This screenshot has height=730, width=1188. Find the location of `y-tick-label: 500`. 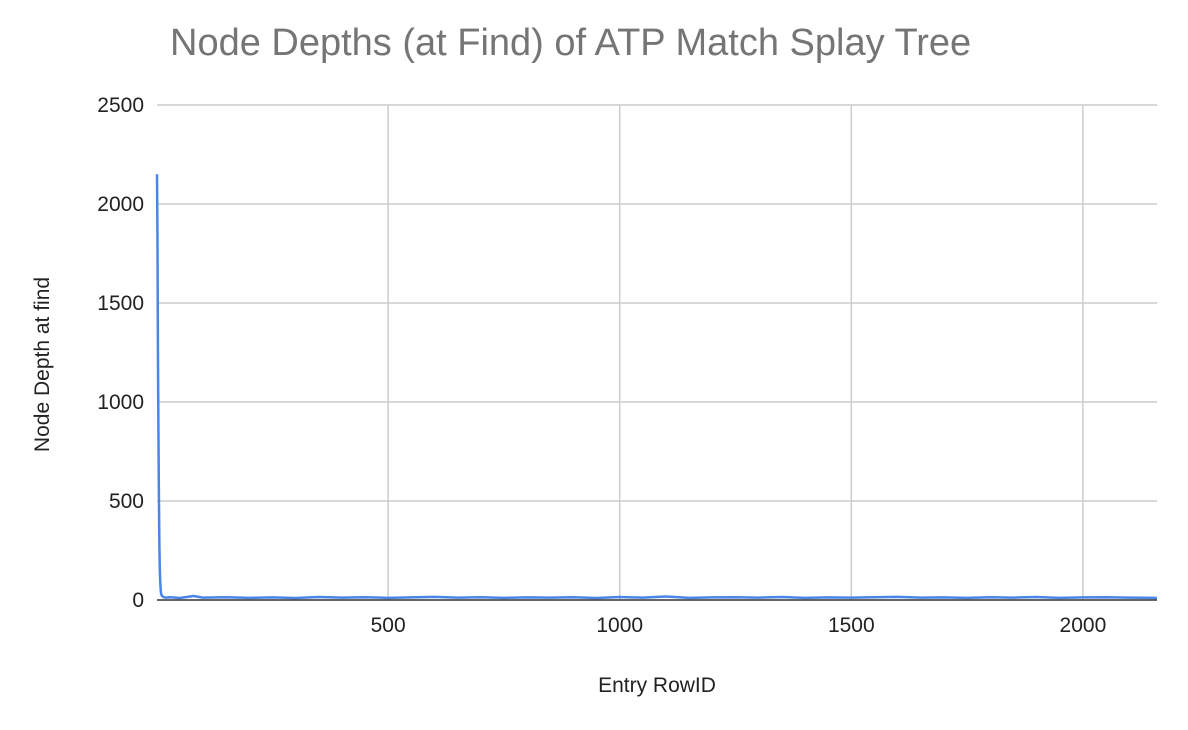

y-tick-label: 500 is located at coordinates (126, 501).